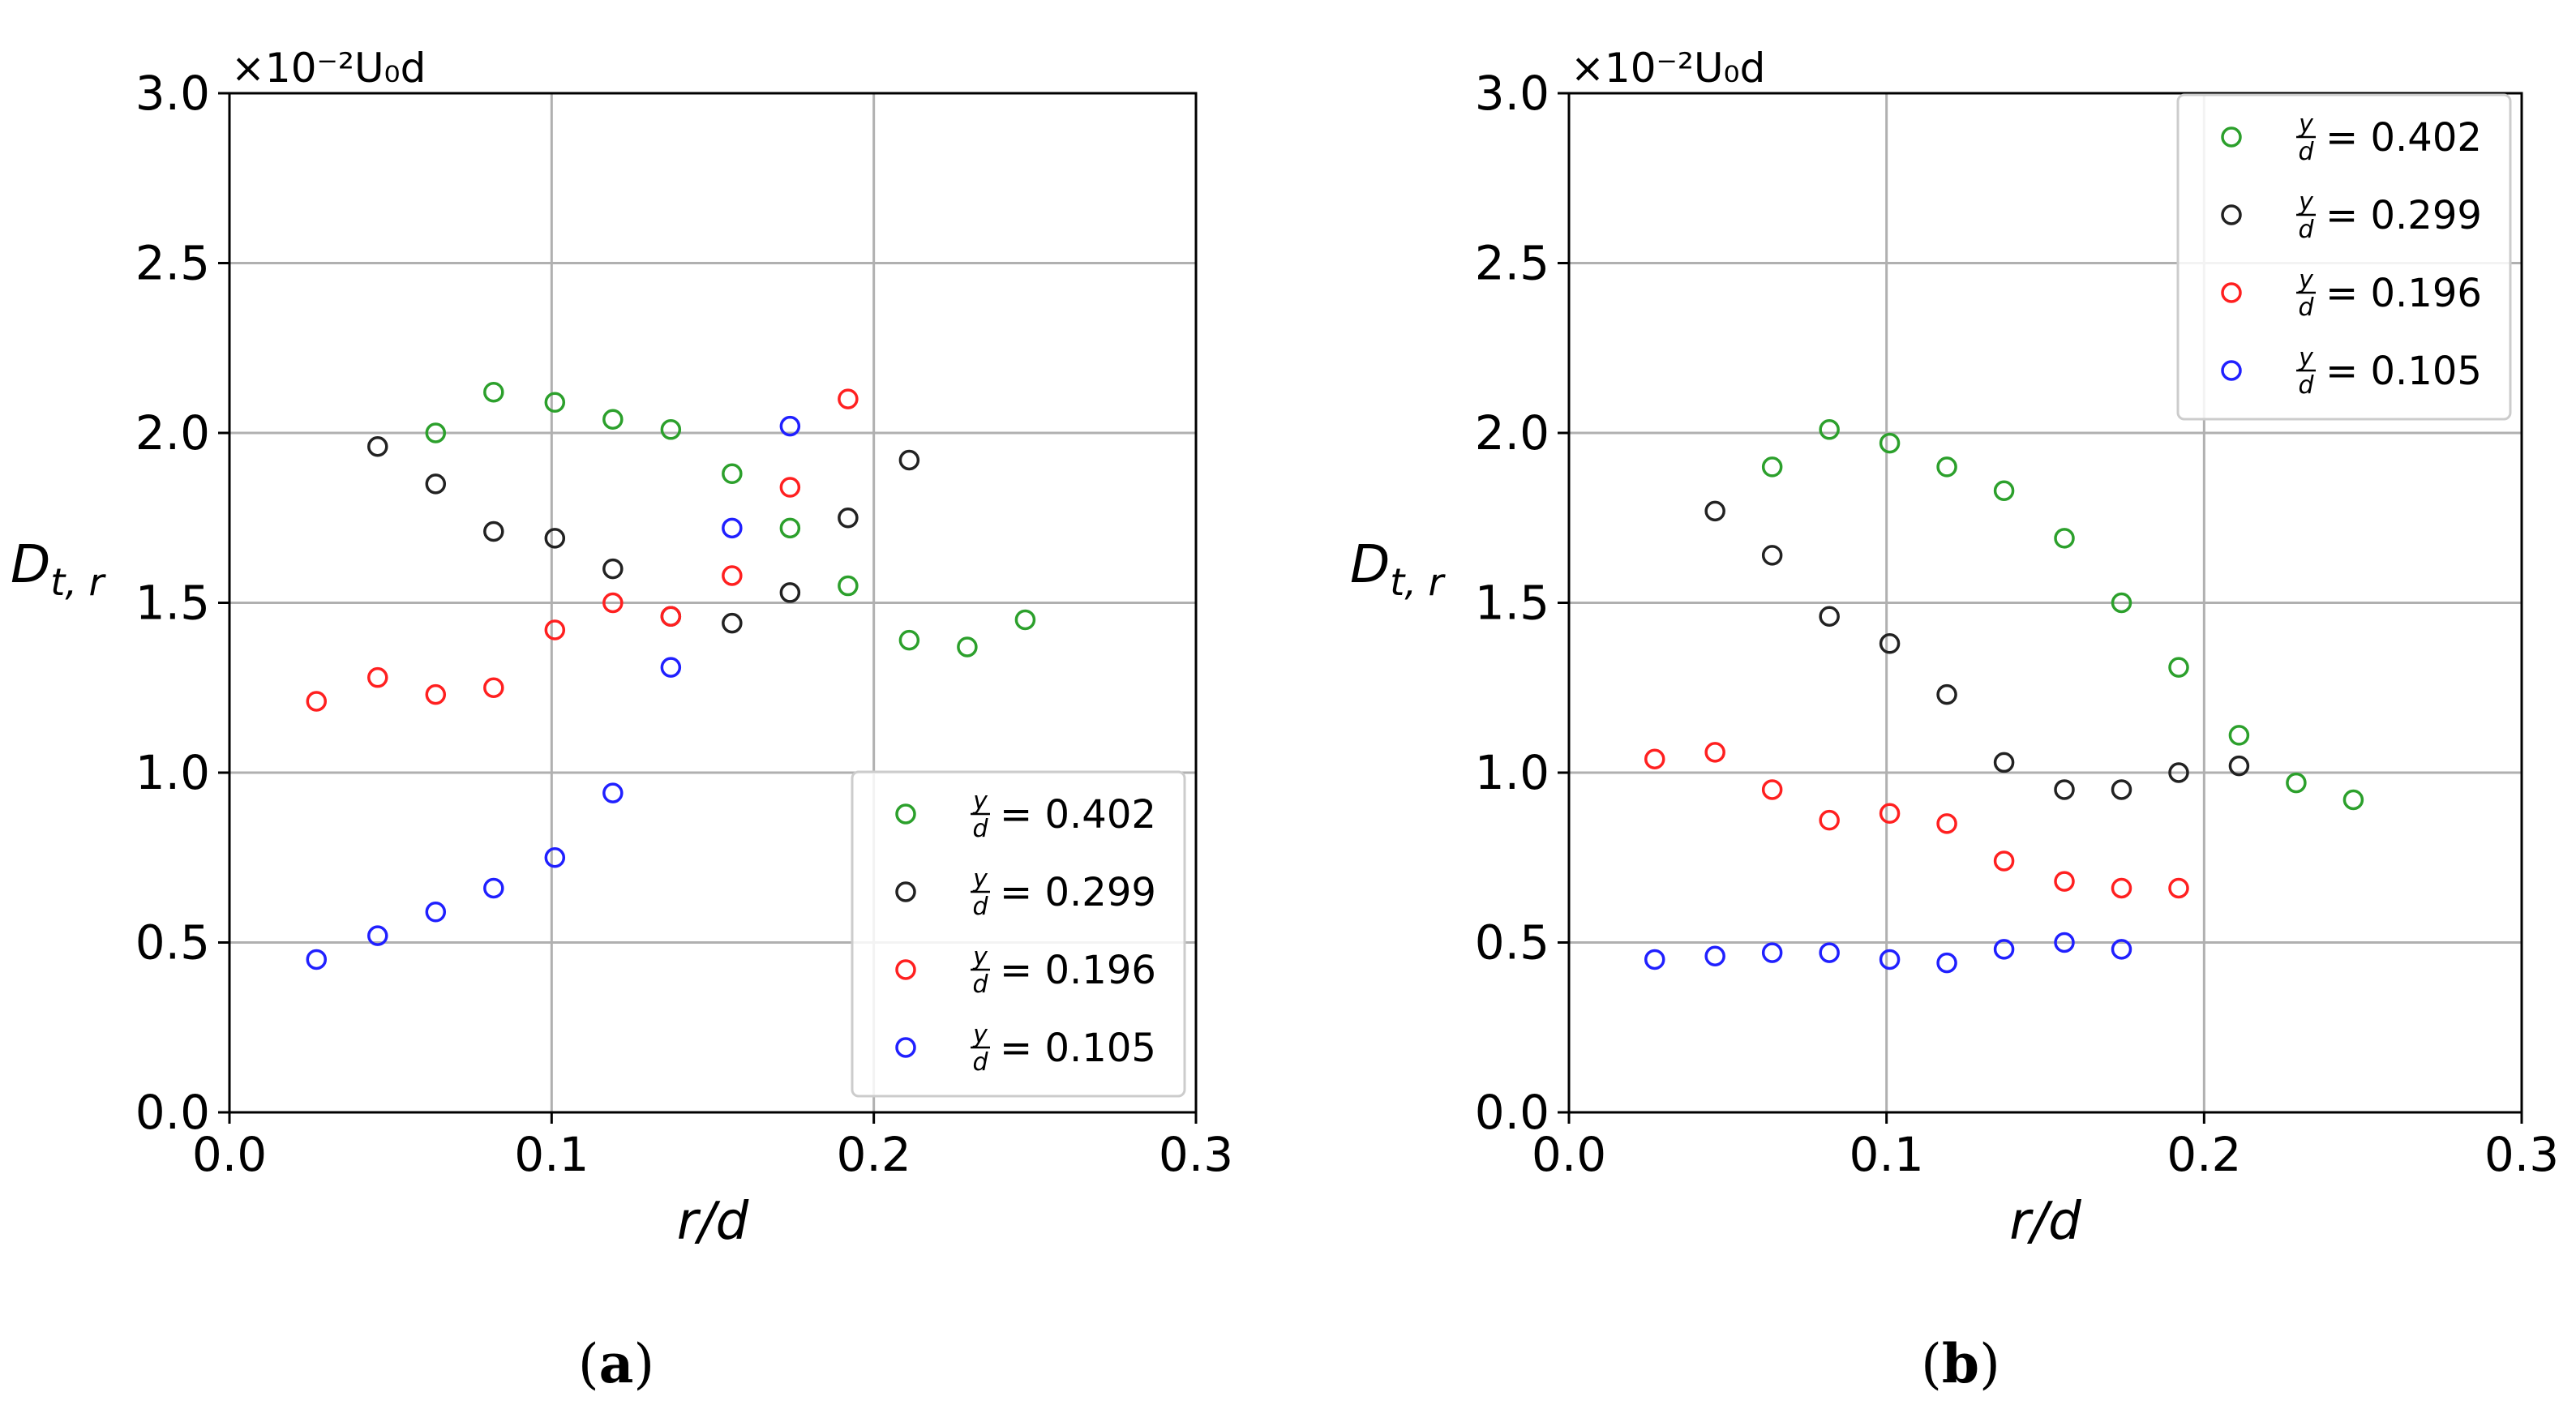 The image size is (2576, 1418). I want to click on series-0.196, so click(582, 550).